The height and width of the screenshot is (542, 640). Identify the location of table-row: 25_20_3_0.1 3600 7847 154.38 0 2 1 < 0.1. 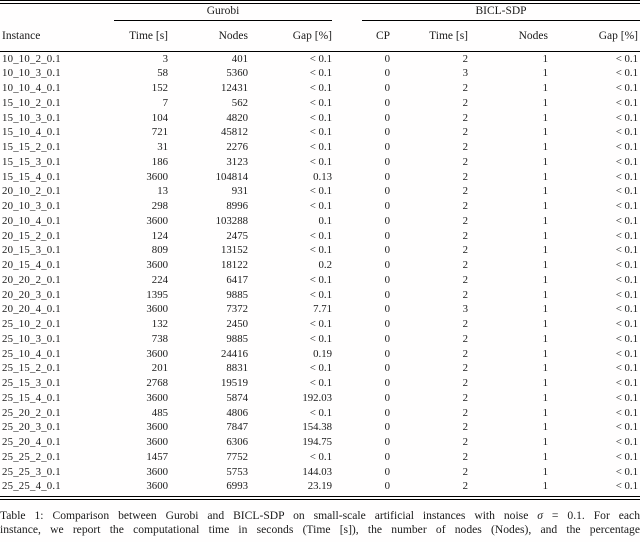
(320, 427).